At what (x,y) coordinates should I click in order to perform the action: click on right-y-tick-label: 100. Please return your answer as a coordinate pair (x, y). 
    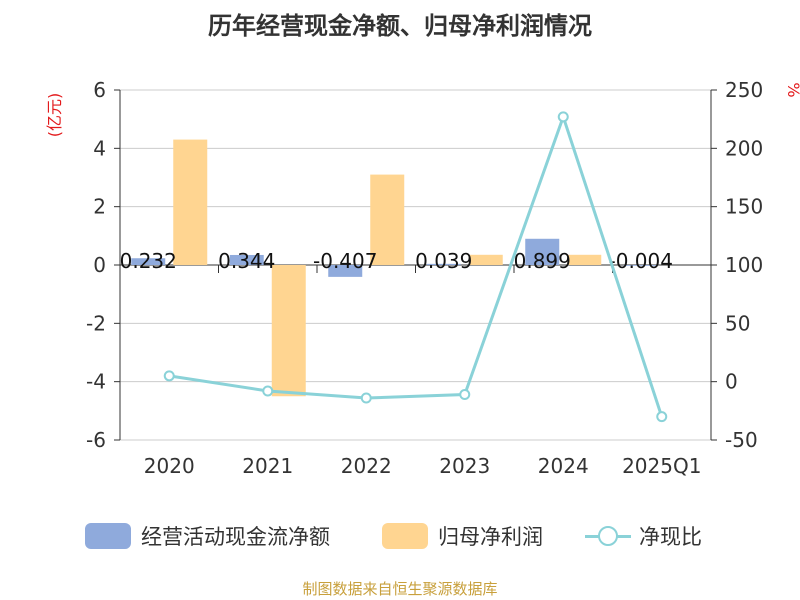
    Looking at the image, I should click on (744, 265).